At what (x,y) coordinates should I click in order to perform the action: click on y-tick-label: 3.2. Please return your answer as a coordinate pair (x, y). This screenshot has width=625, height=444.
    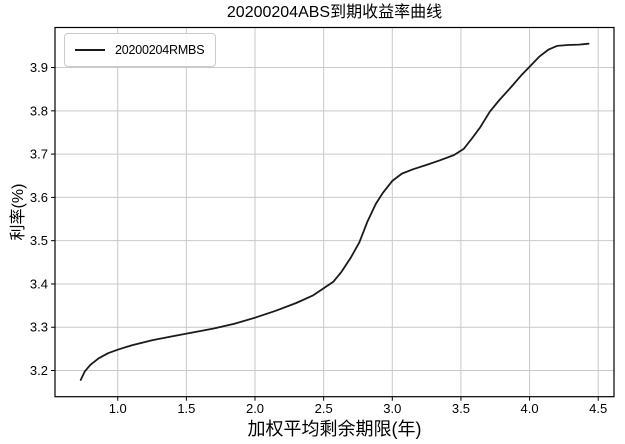
    Looking at the image, I should click on (39, 370).